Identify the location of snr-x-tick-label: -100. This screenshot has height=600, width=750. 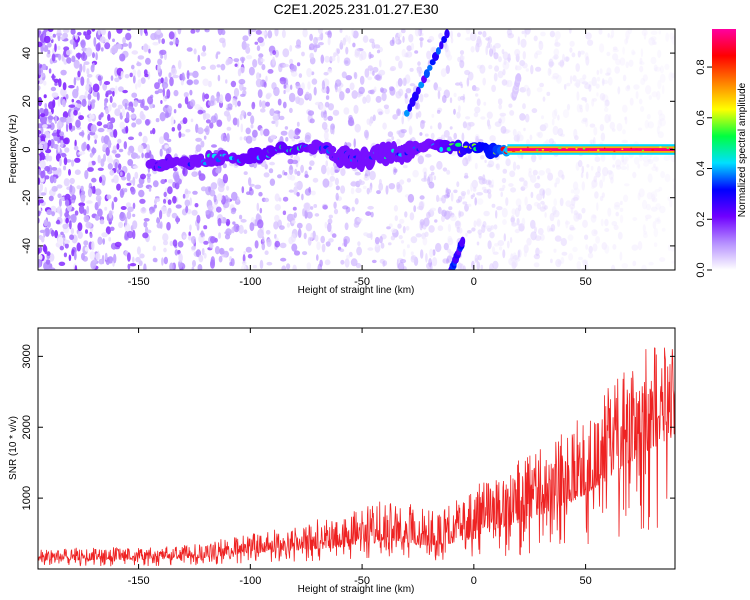
(250, 581).